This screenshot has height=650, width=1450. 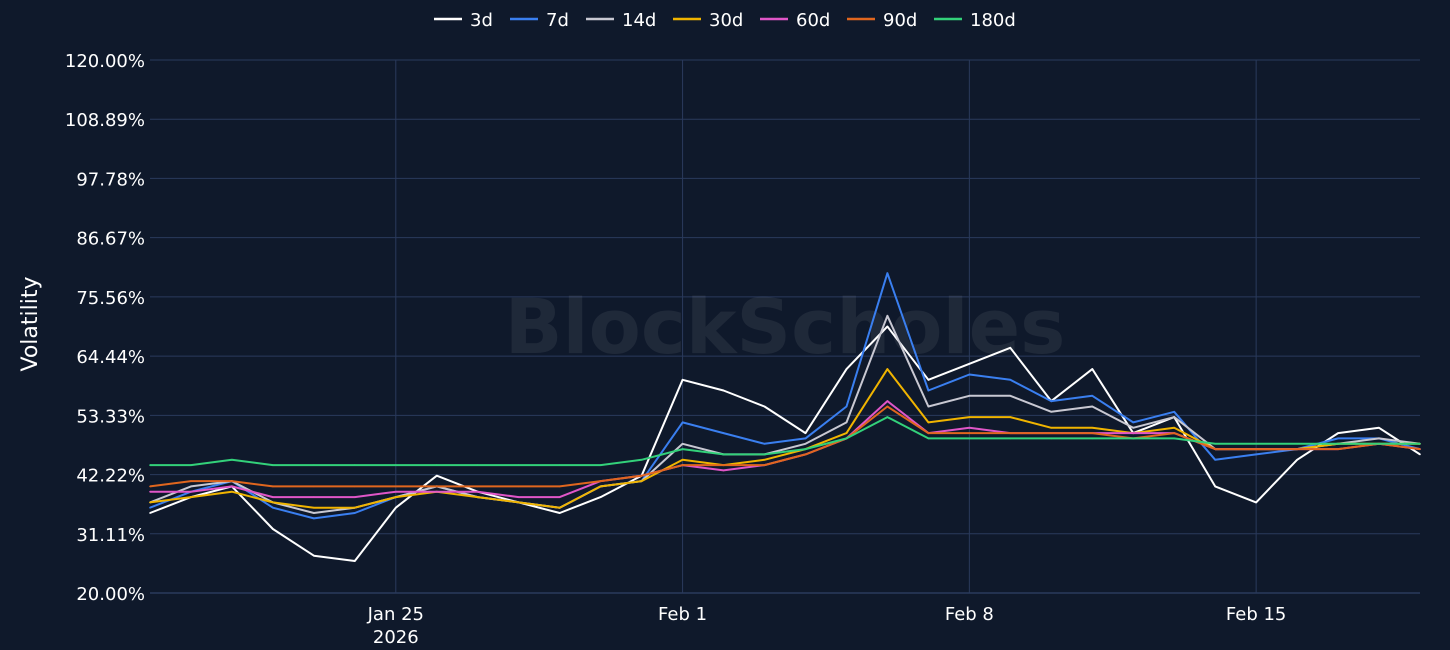 I want to click on legend: 3d 7d 14d 30d 60d 90d 180d, so click(x=725, y=20).